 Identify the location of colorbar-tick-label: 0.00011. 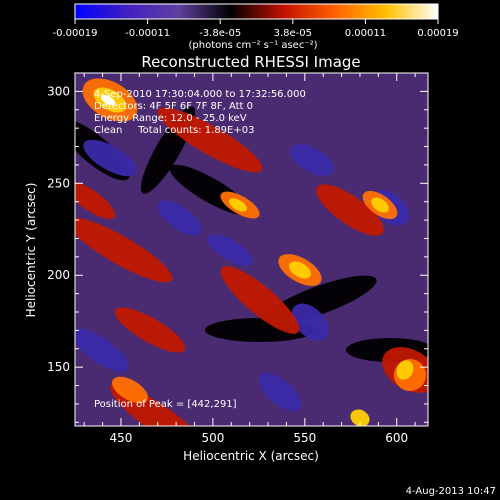
(365, 33).